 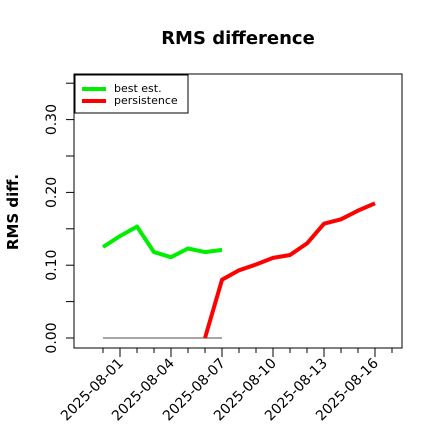 What do you see at coordinates (52, 265) in the screenshot?
I see `y-tick-label: 0.10` at bounding box center [52, 265].